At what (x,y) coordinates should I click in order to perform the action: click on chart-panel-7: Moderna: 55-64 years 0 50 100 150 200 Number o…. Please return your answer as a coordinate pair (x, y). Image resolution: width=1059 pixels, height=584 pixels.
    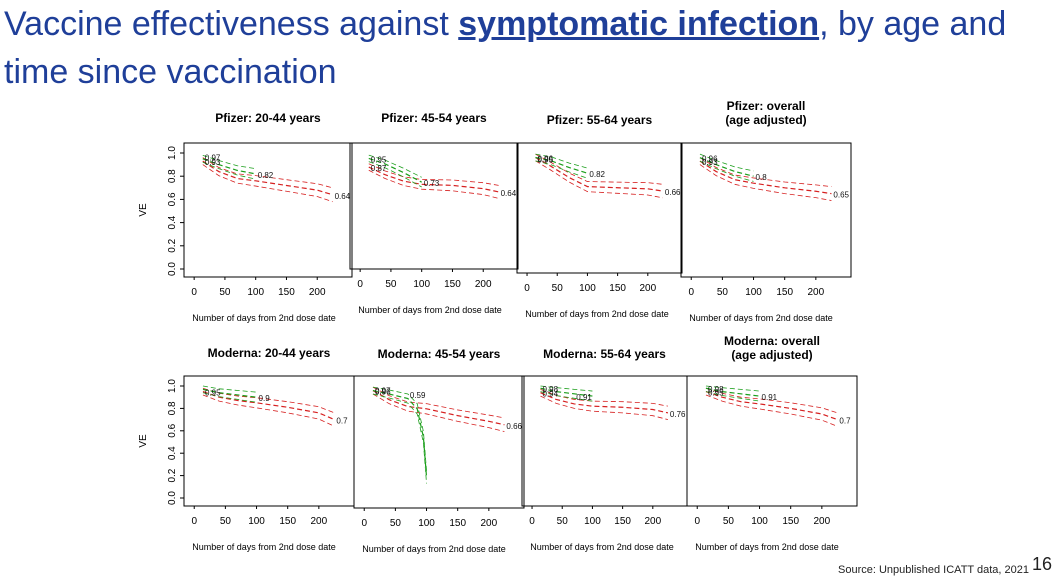
    Looking at the image, I should click on (604, 449).